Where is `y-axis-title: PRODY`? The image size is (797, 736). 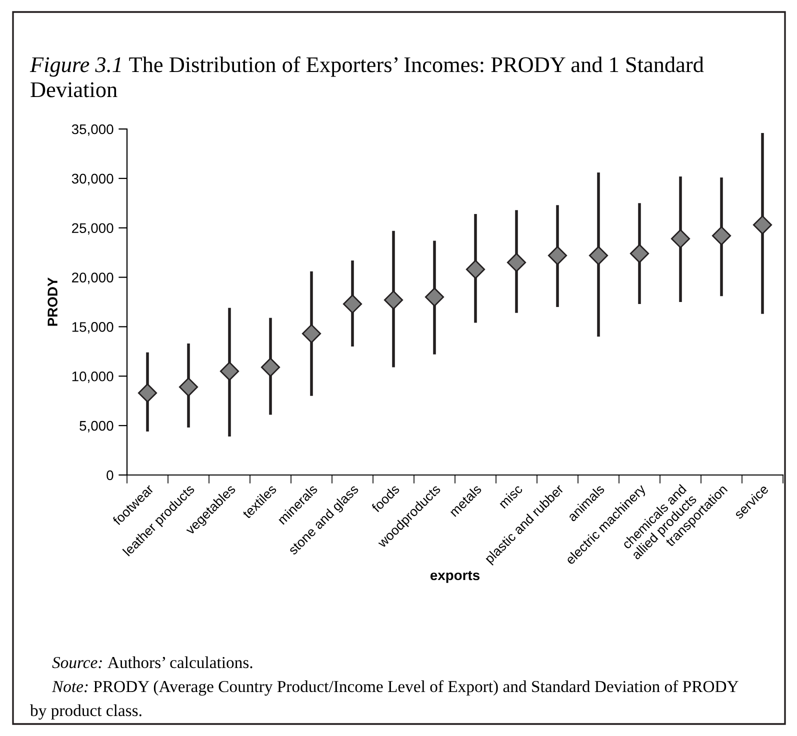
y-axis-title: PRODY is located at coordinates (53, 302).